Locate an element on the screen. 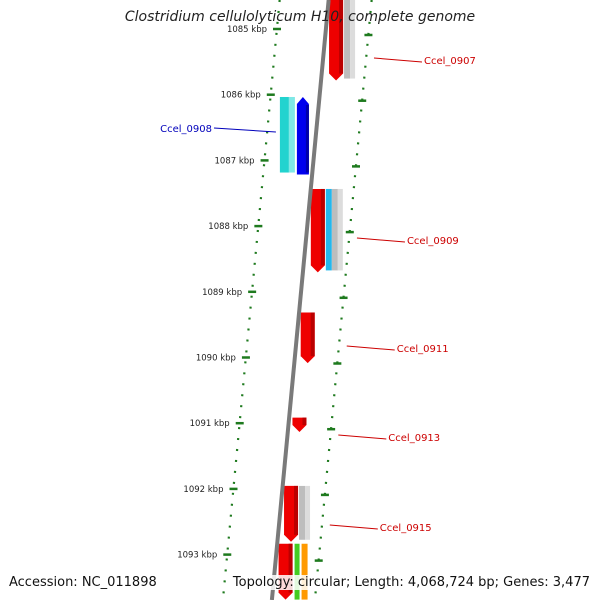 The width and height of the screenshot is (600, 600). genes-layer is located at coordinates (317, 300).